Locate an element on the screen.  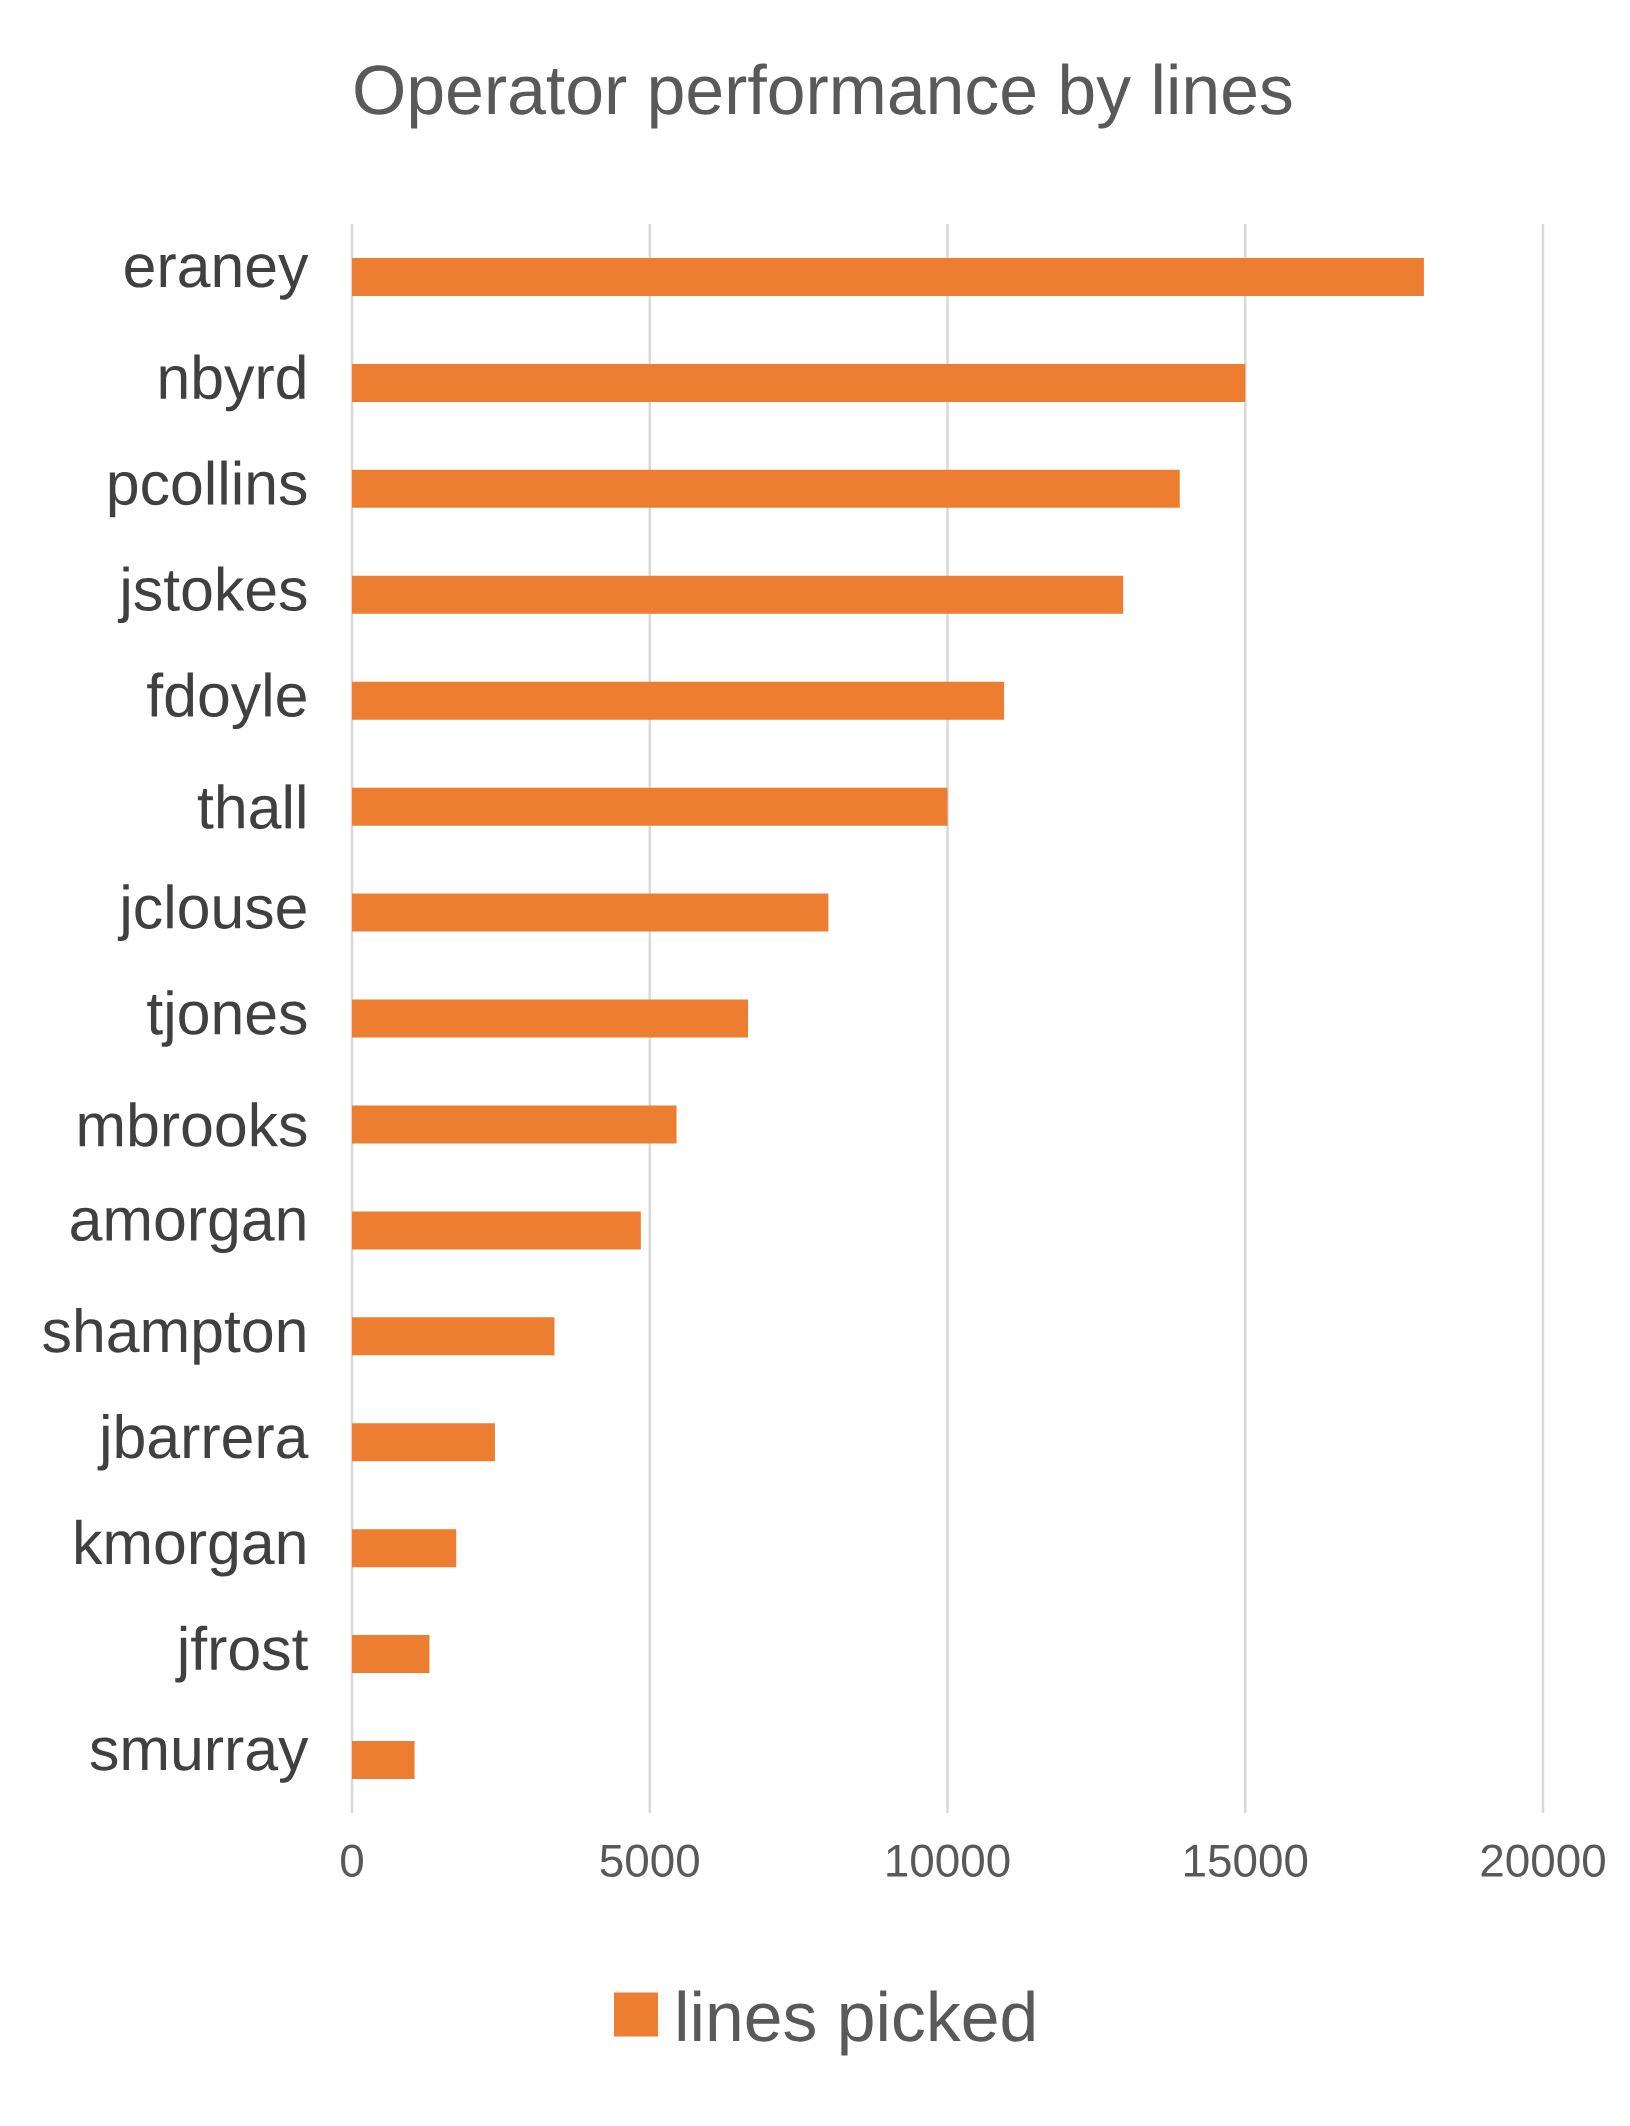
y-tick-label: fdoyle is located at coordinates (226, 701).